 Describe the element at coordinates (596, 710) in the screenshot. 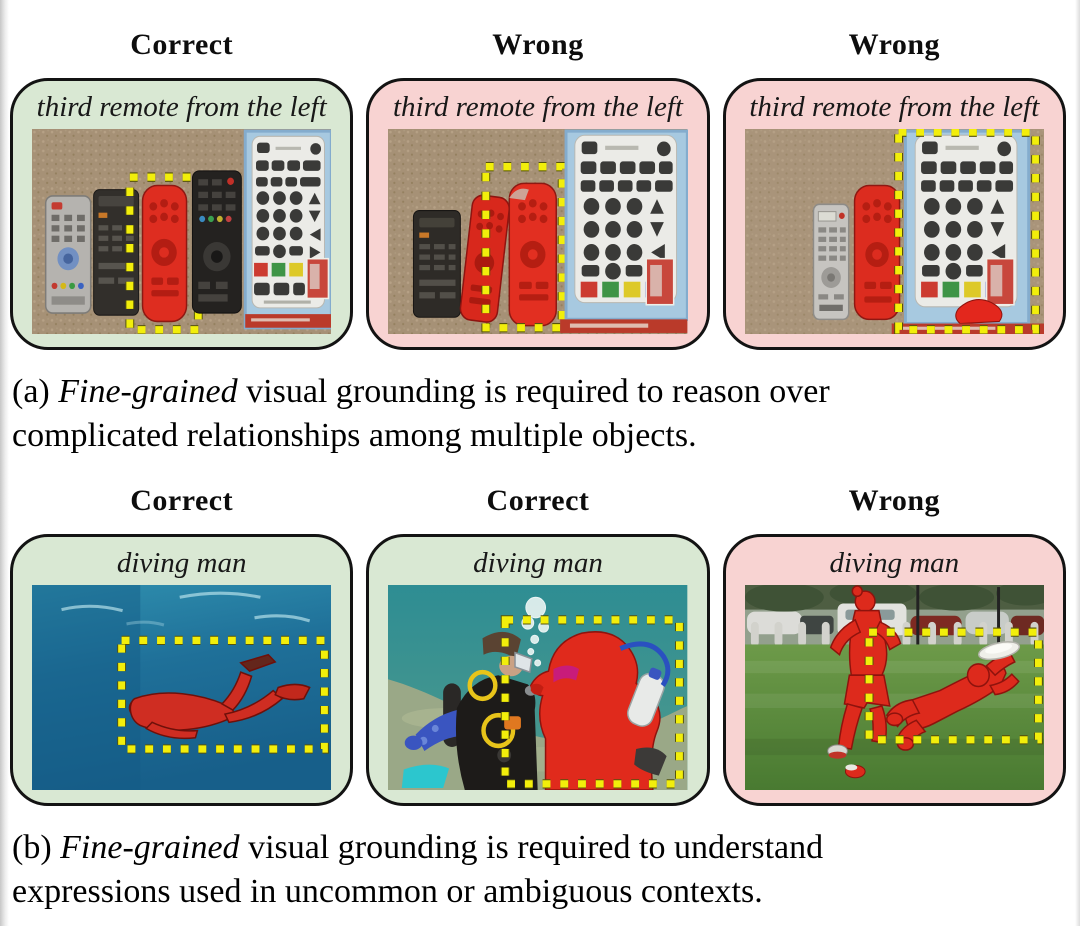

I see `segmentation-mask-diver` at that location.